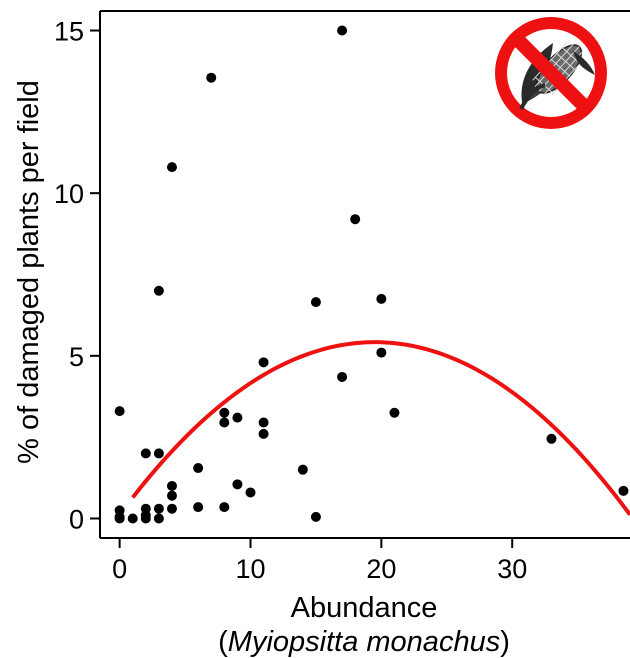 Image resolution: width=630 pixels, height=658 pixels. Describe the element at coordinates (76, 357) in the screenshot. I see `y-tick-label: 5` at that location.